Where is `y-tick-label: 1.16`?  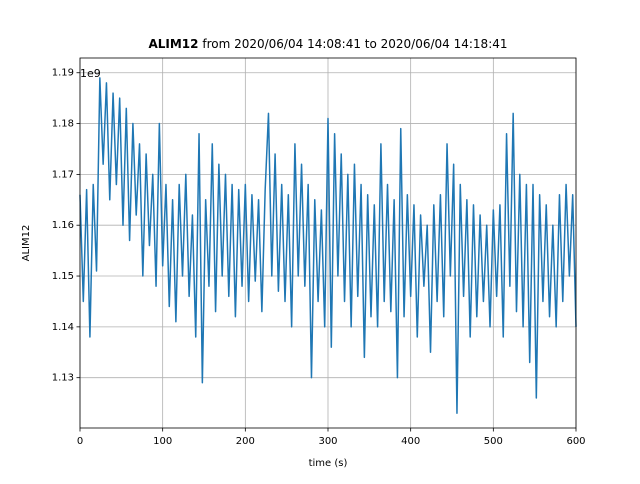 y-tick-label: 1.16 is located at coordinates (63, 225).